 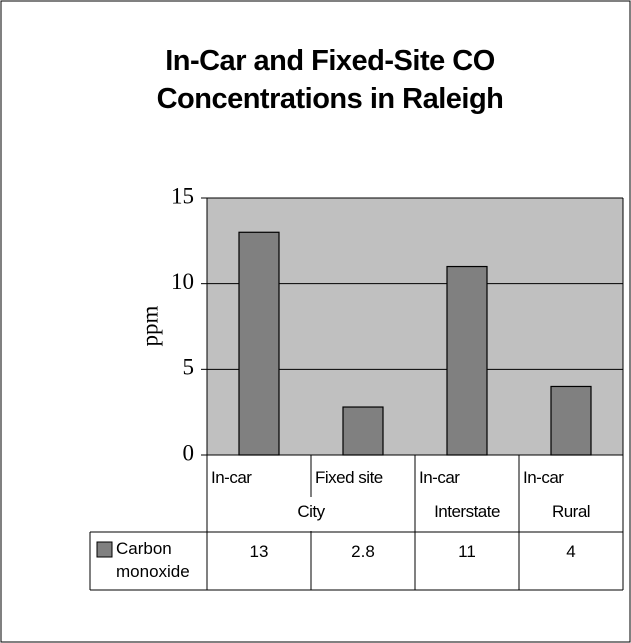 I want to click on table-value: 13, so click(x=259, y=551).